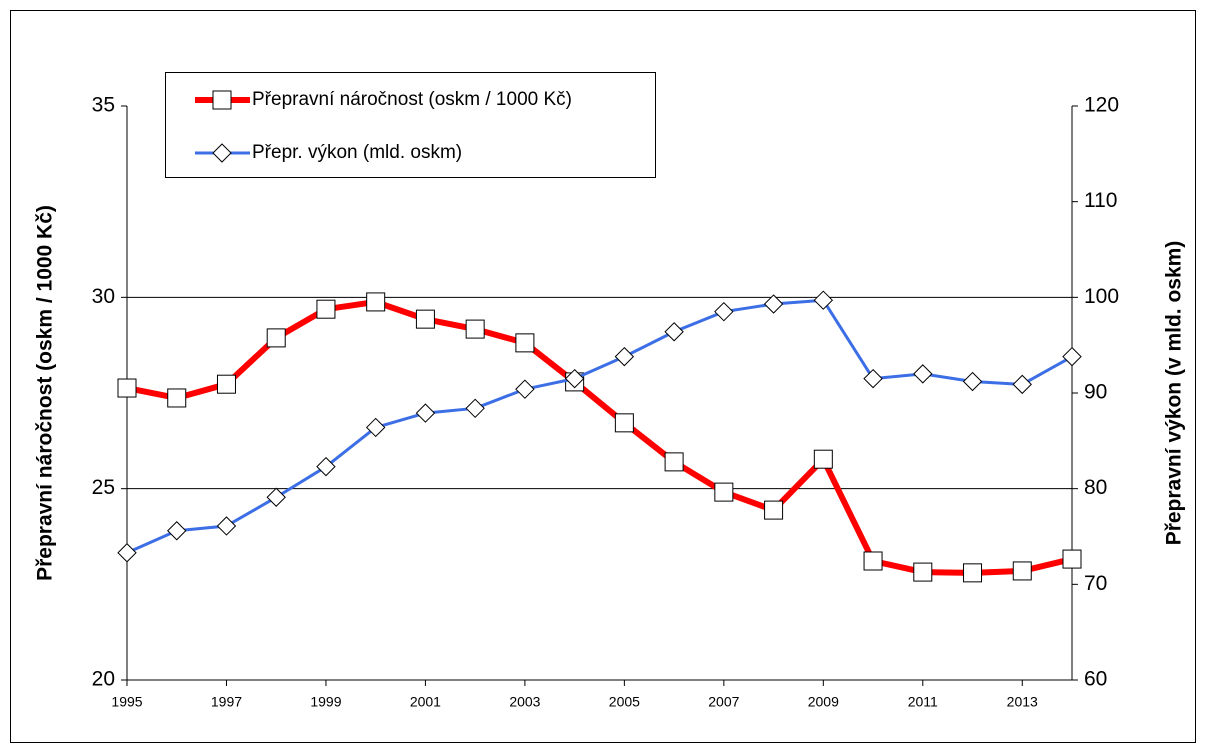  I want to click on x-tick-label: 2003, so click(524, 702).